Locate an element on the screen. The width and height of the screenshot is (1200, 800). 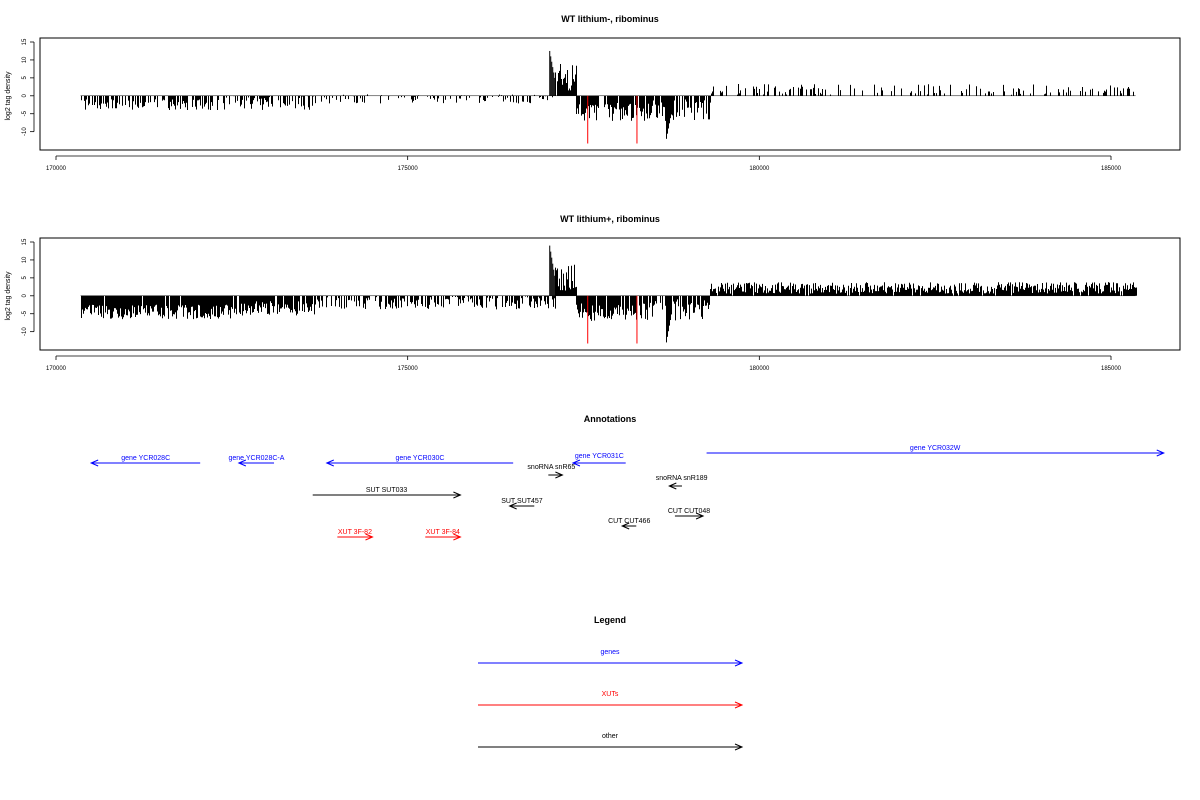
legend-item: genes is located at coordinates (611, 658).